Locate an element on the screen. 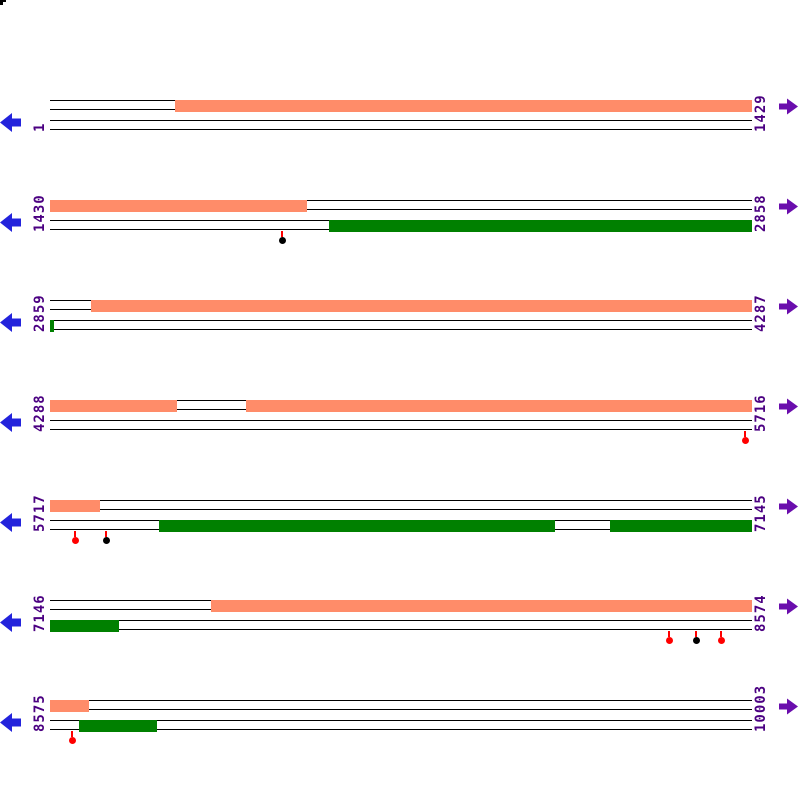  row-end-coordinate: 8574 is located at coordinates (761, 613).